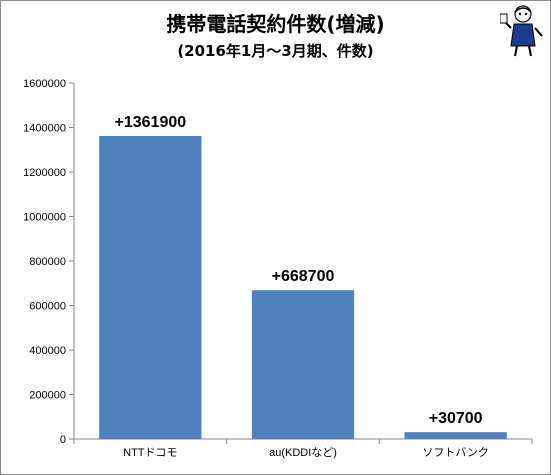  What do you see at coordinates (275, 51) in the screenshot?
I see `chart-subtitle: (2016年1月～3月期、件数)` at bounding box center [275, 51].